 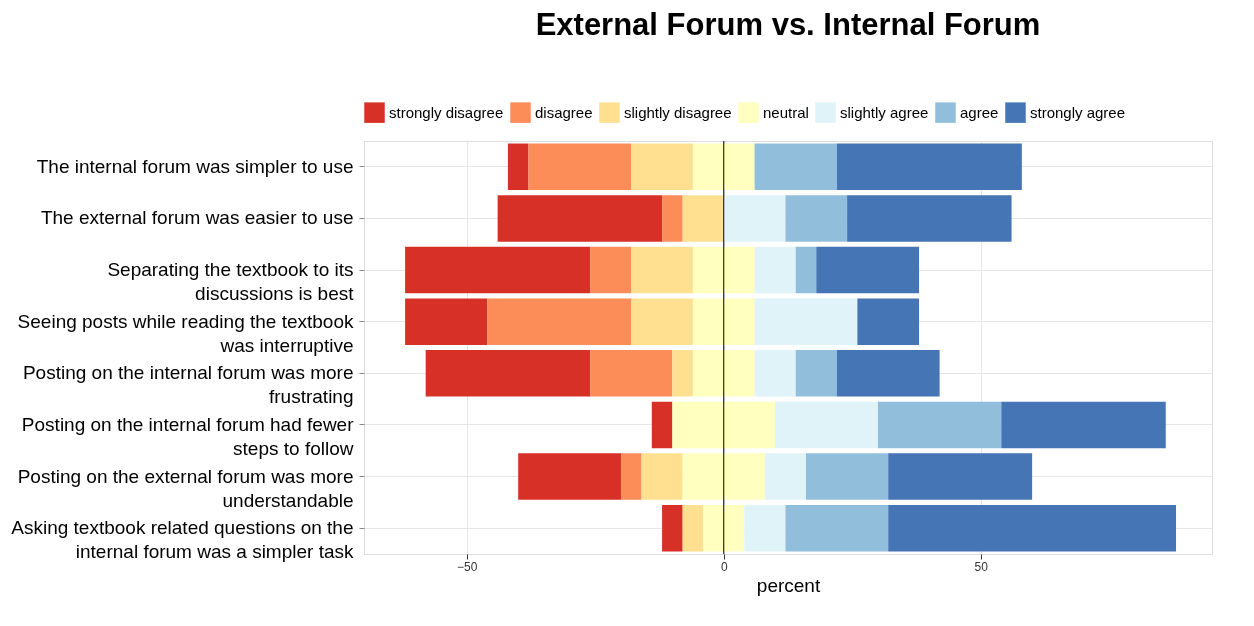 I want to click on x-tick-label: 50, so click(x=981, y=566).